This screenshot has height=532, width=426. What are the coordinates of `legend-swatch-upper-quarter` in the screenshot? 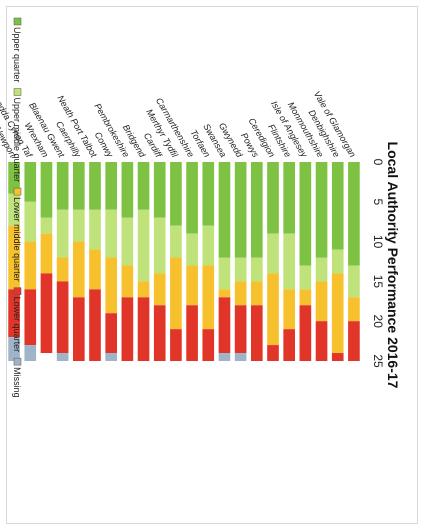 It's located at (17, 21).